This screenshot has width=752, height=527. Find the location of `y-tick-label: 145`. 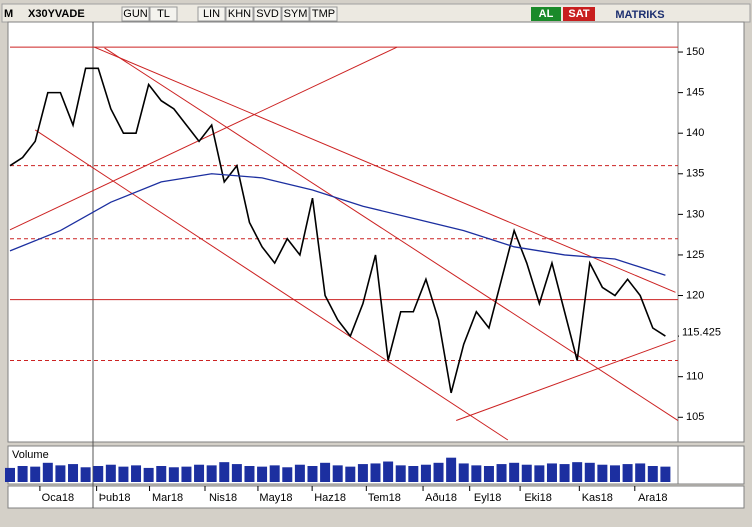

y-tick-label: 145 is located at coordinates (695, 93).